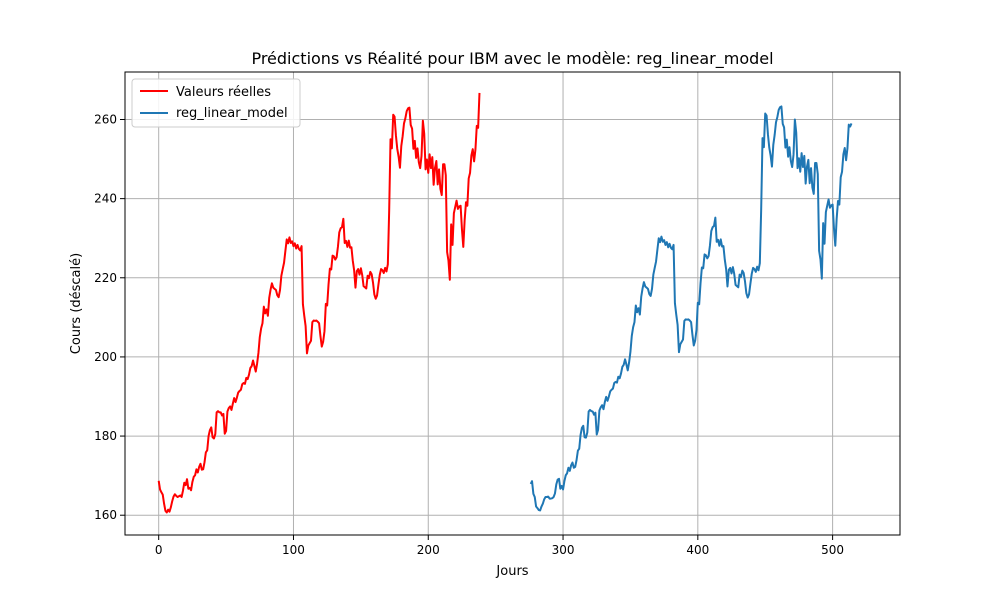  What do you see at coordinates (105, 119) in the screenshot?
I see `y-tick-label: 260` at bounding box center [105, 119].